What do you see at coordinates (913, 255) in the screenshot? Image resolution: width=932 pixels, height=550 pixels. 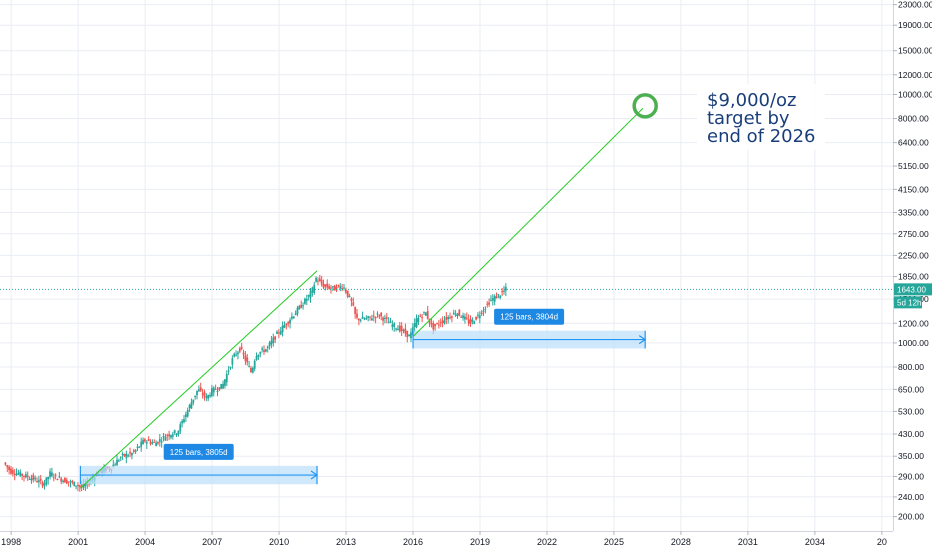 I see `y-tick-label-11: 2250.00` at bounding box center [913, 255].